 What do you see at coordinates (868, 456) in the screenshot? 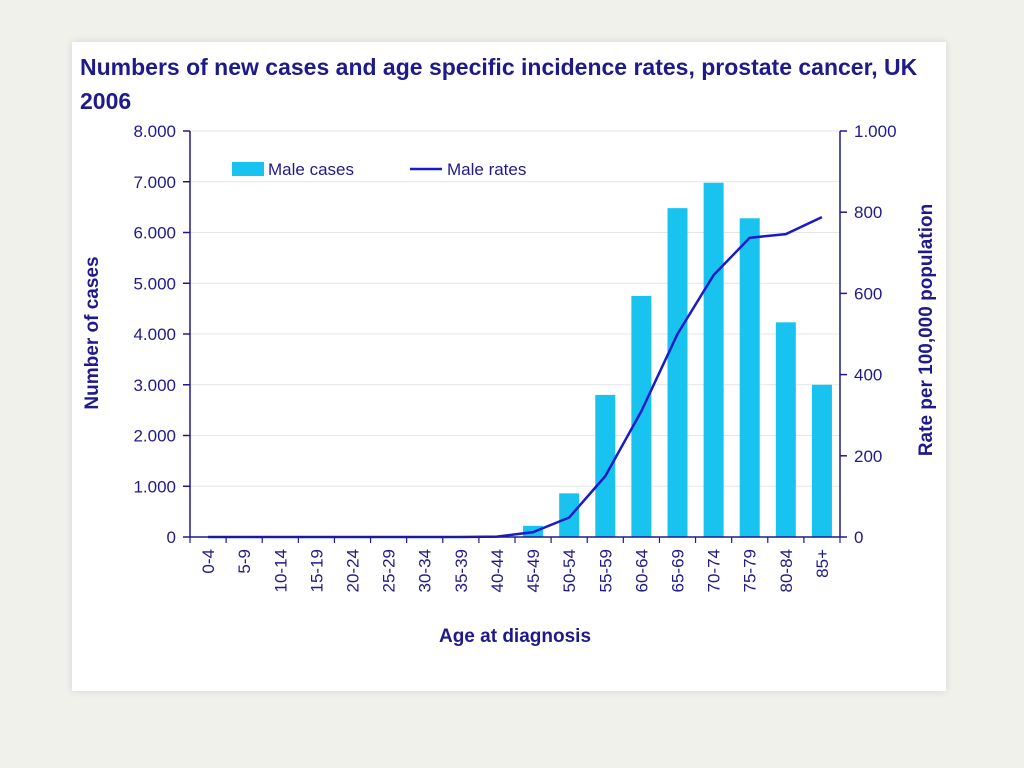
I see `right-tick-label: 200` at bounding box center [868, 456].